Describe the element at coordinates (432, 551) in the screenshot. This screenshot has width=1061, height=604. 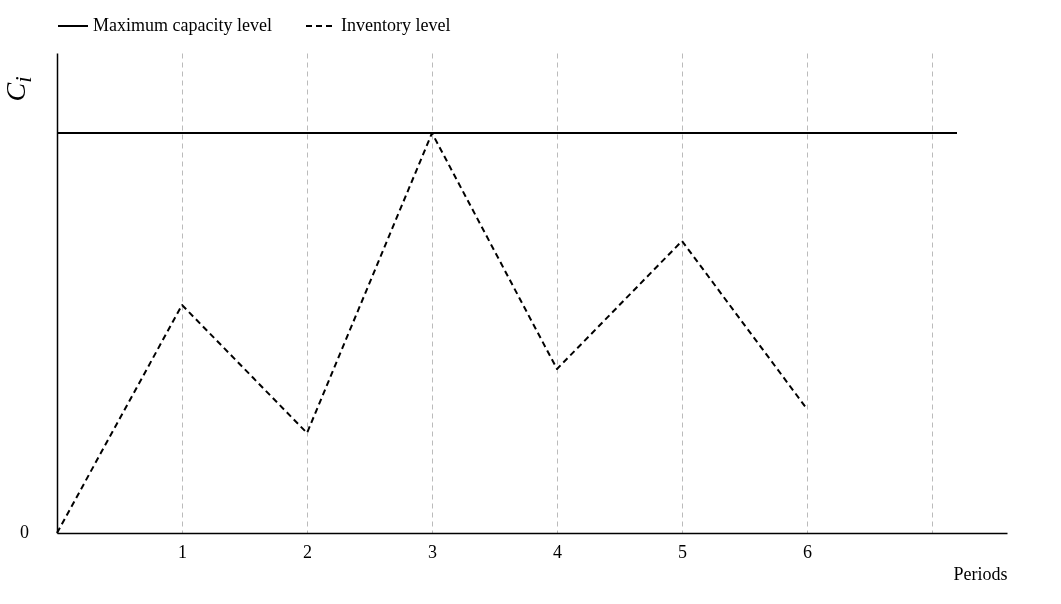
I see `x-tick-label: 3` at that location.